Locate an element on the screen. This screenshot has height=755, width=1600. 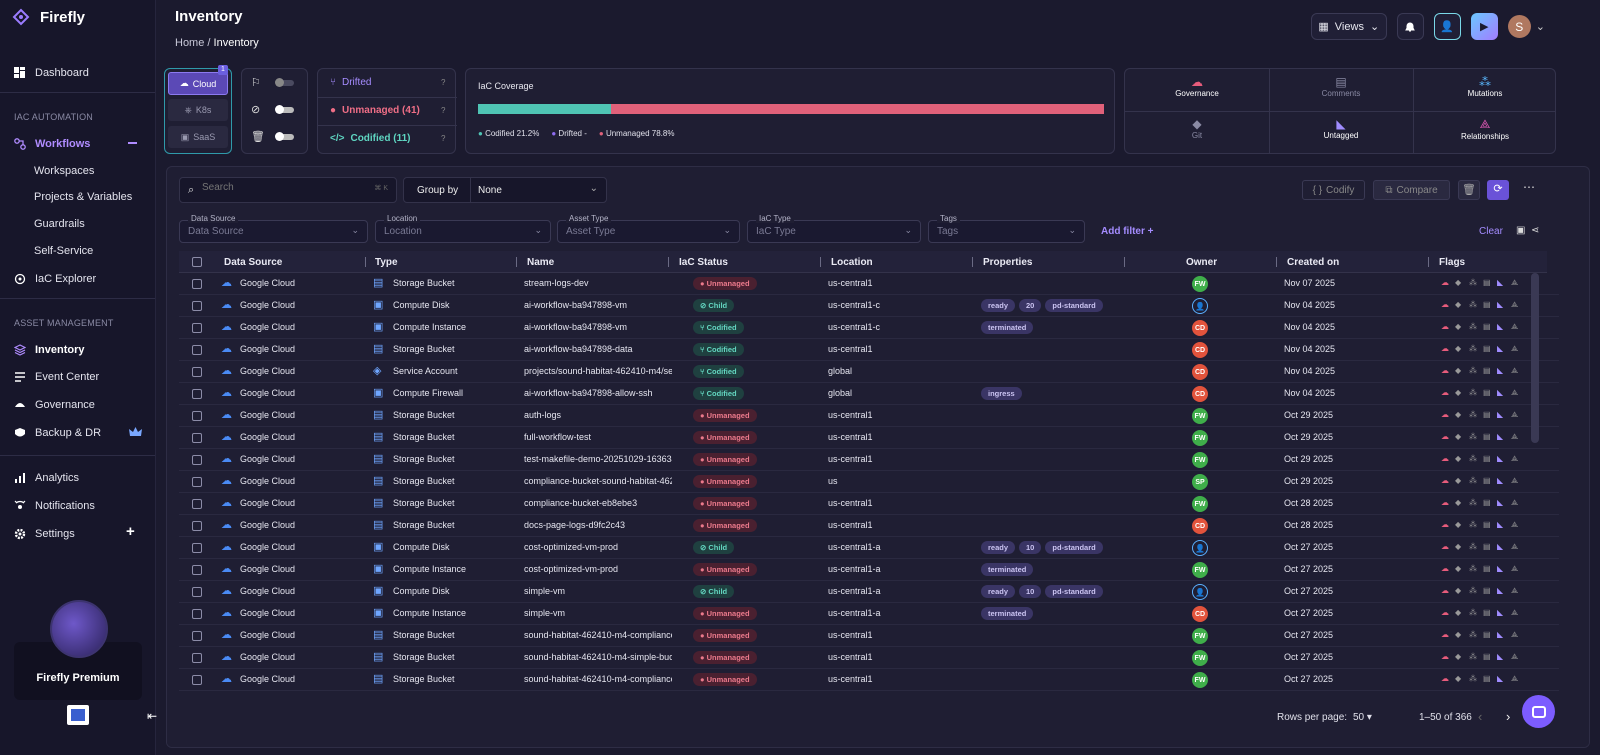
nav-analytics: Analytics is located at coordinates (46, 477).